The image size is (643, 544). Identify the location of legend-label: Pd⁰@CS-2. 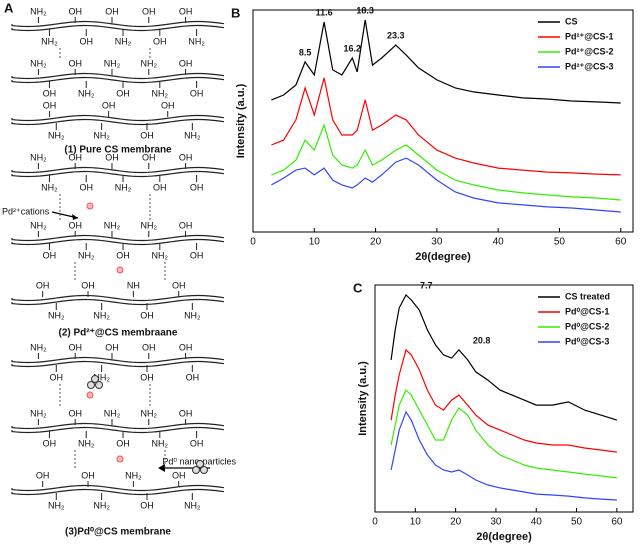
(587, 326).